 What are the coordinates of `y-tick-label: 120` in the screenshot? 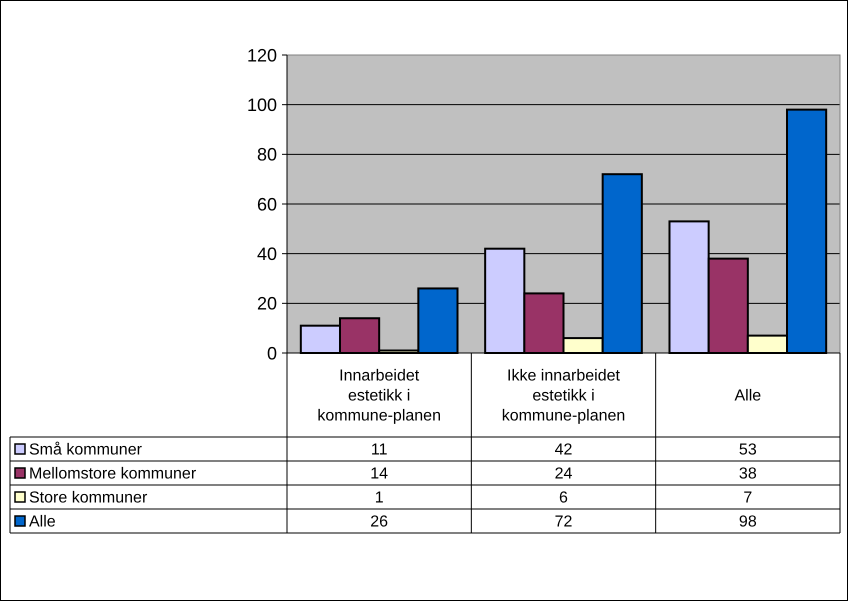 It's located at (261, 55).